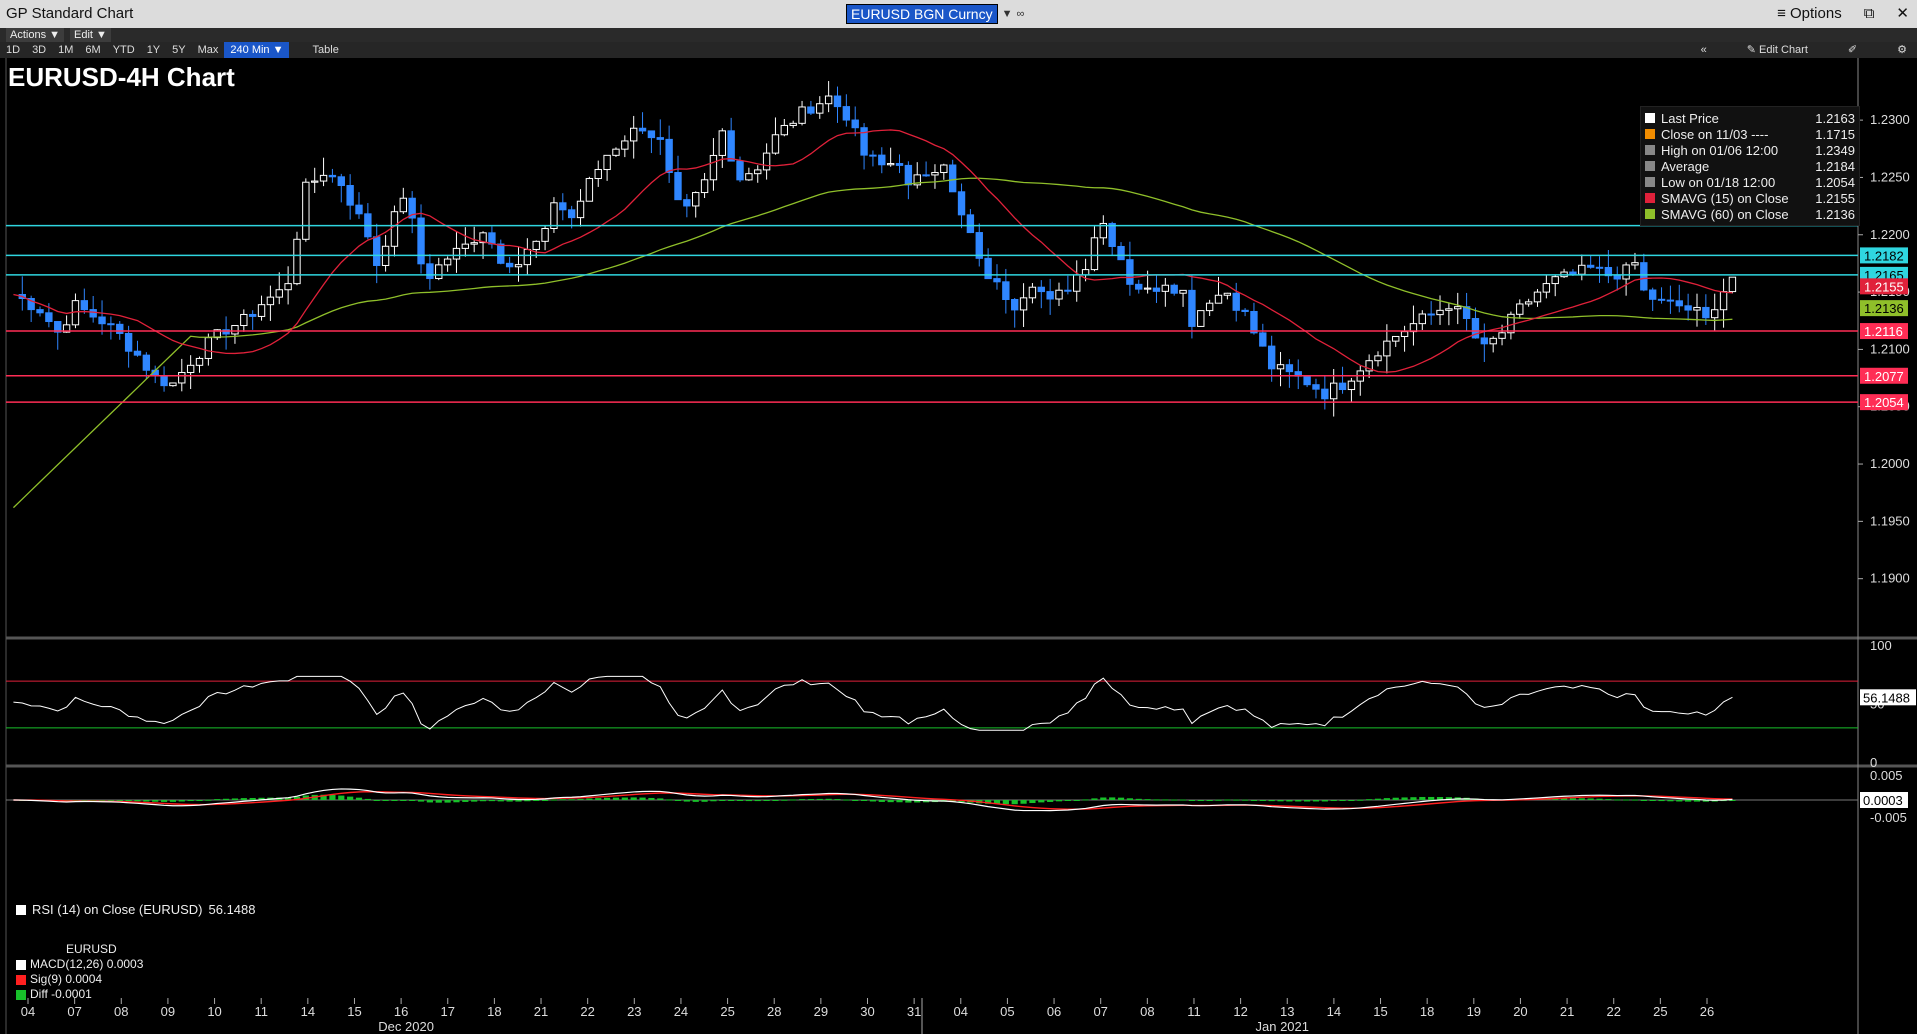 The image size is (1917, 1034). I want to click on range-button-0: 1D, so click(13, 50).